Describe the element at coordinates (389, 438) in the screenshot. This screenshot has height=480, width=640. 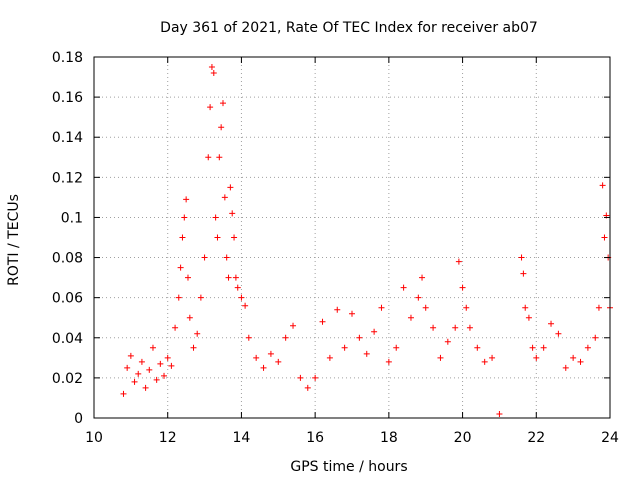
I see `x-tick-label: 18` at that location.